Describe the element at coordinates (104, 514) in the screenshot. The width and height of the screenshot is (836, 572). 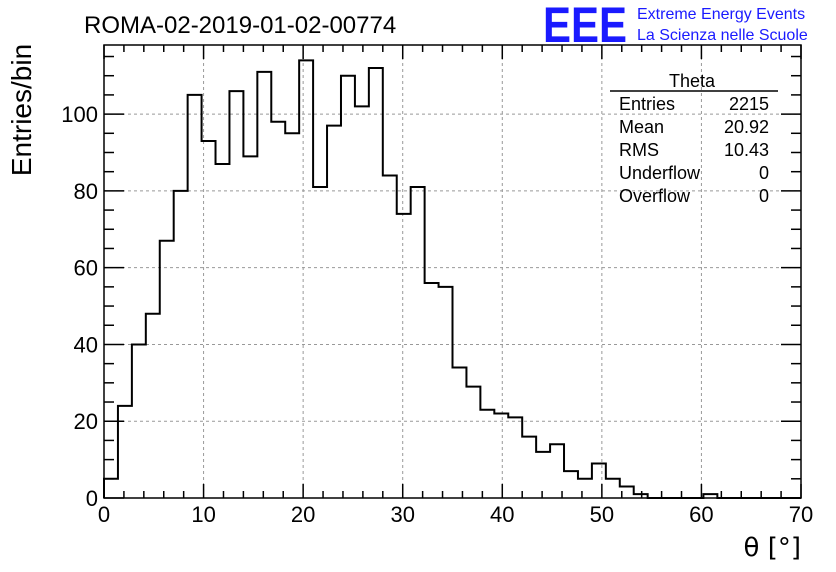
I see `x-tick-label: 0` at that location.